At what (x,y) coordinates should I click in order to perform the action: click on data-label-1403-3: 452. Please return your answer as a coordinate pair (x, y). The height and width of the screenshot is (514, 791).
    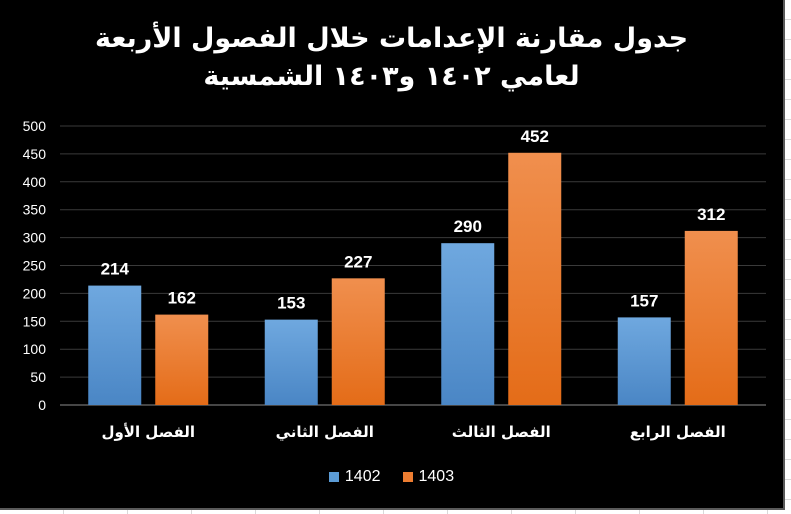
    Looking at the image, I should click on (535, 136).